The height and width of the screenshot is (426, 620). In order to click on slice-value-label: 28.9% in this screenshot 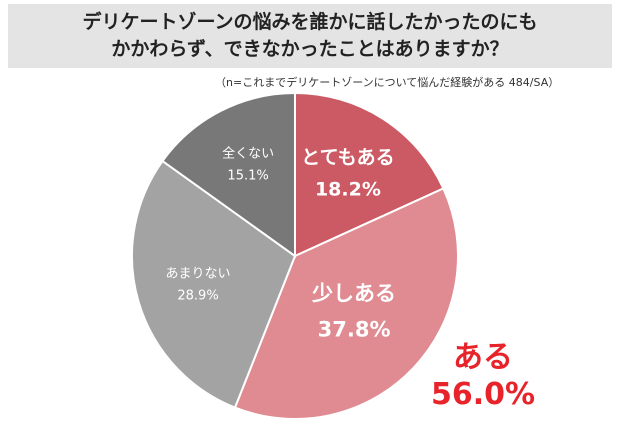, I will do `click(197, 295)`.